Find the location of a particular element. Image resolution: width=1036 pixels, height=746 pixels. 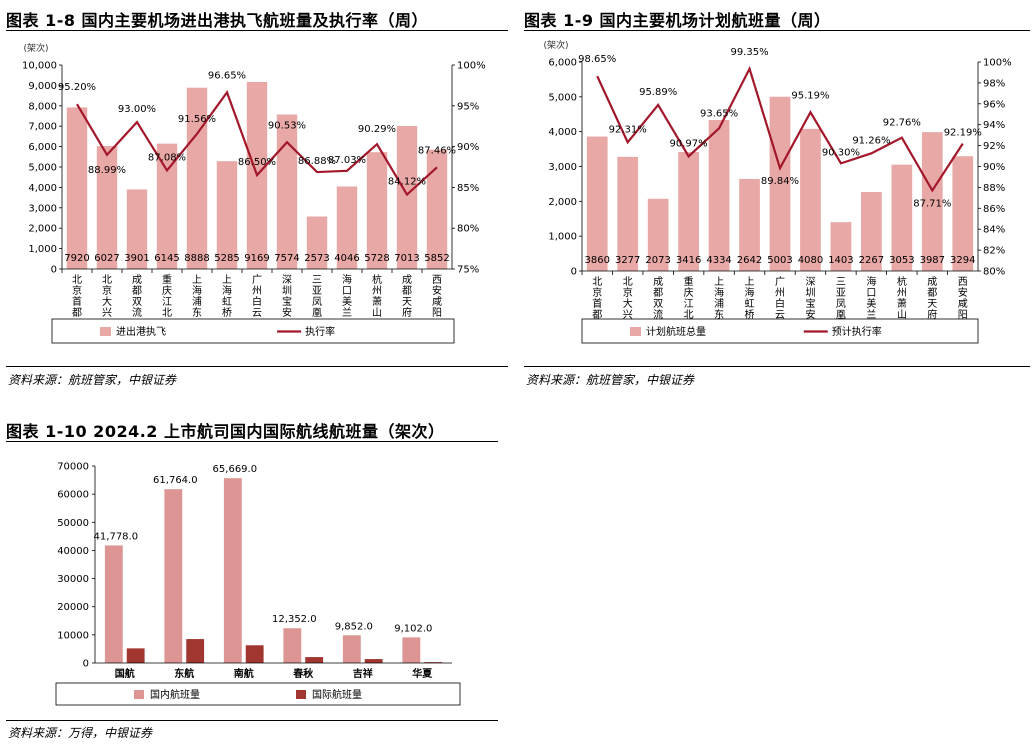

y2-tick-label: 85% is located at coordinates (468, 188).